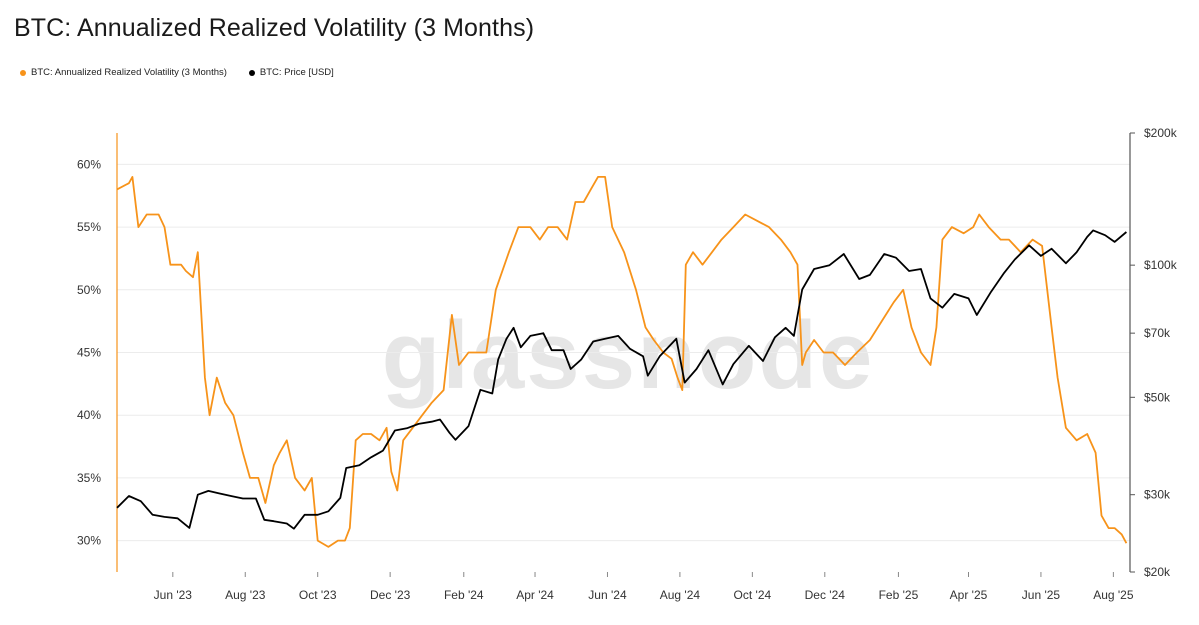  I want to click on x-tick-label: Oct '24, so click(753, 595).